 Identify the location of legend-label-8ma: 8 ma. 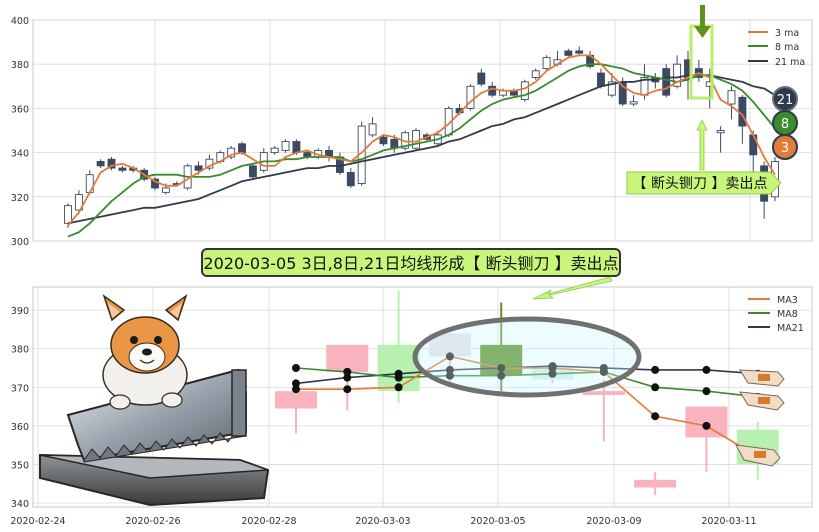
(787, 47).